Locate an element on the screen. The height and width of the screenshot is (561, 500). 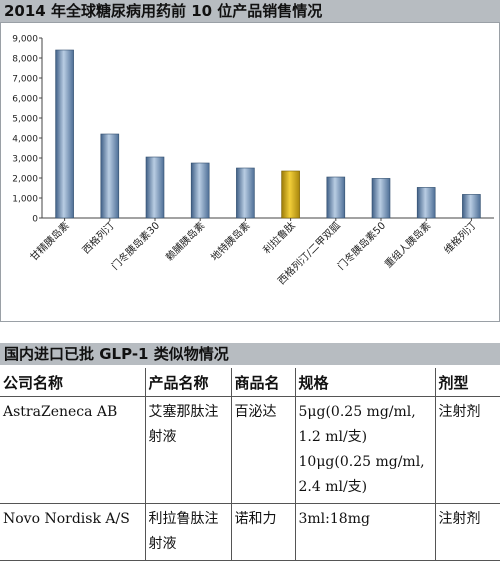
brand-cell: 百泌达 is located at coordinates (262, 450).